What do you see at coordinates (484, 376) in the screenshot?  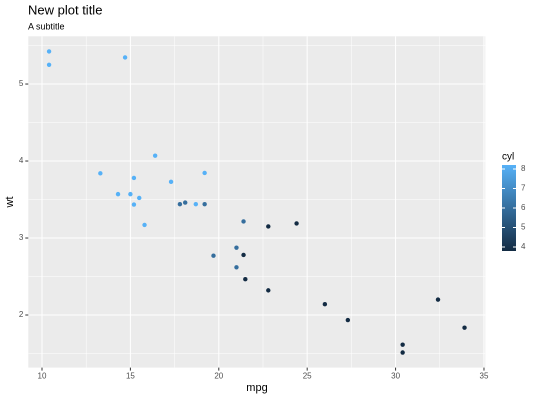 I see `x-tick-label: 35` at bounding box center [484, 376].